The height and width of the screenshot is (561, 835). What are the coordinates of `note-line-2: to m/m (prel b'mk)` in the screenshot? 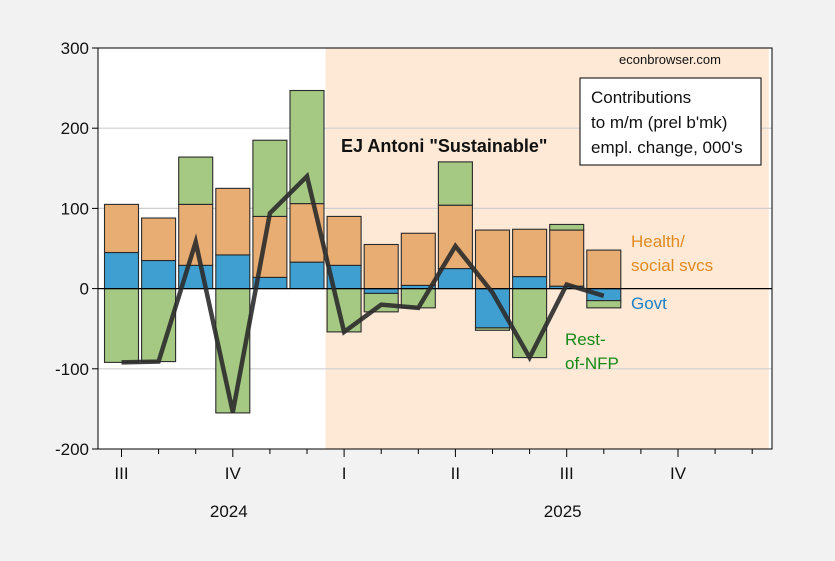 It's located at (659, 122).